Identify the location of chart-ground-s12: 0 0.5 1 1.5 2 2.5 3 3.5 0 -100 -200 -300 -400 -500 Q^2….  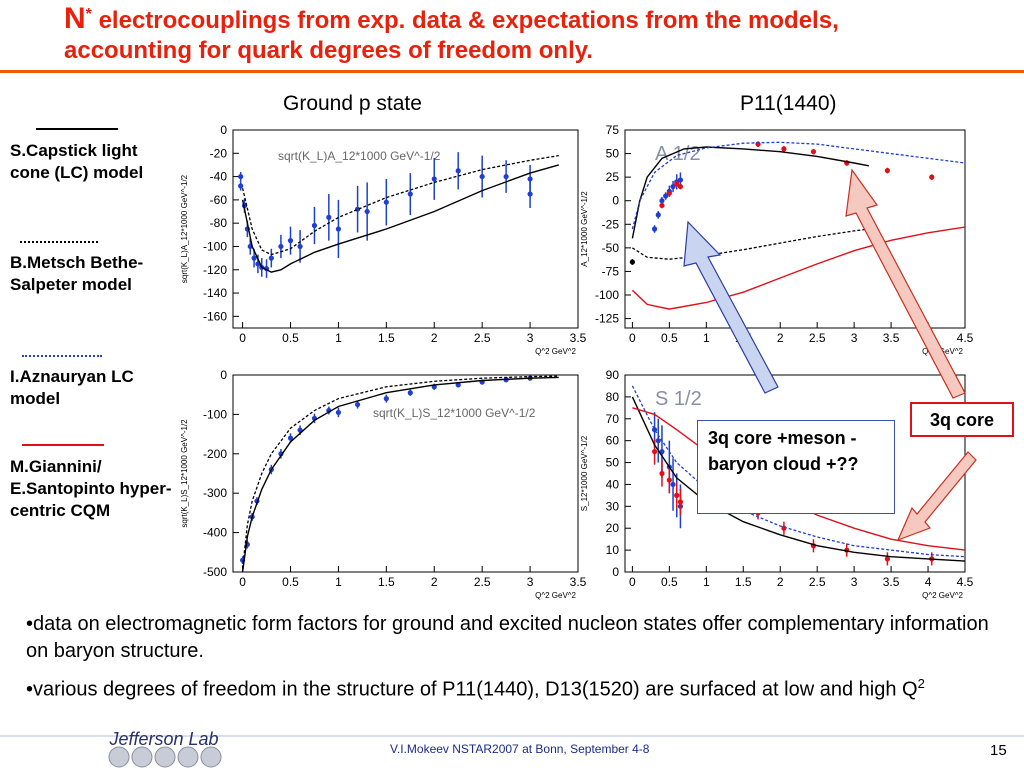
(383, 484).